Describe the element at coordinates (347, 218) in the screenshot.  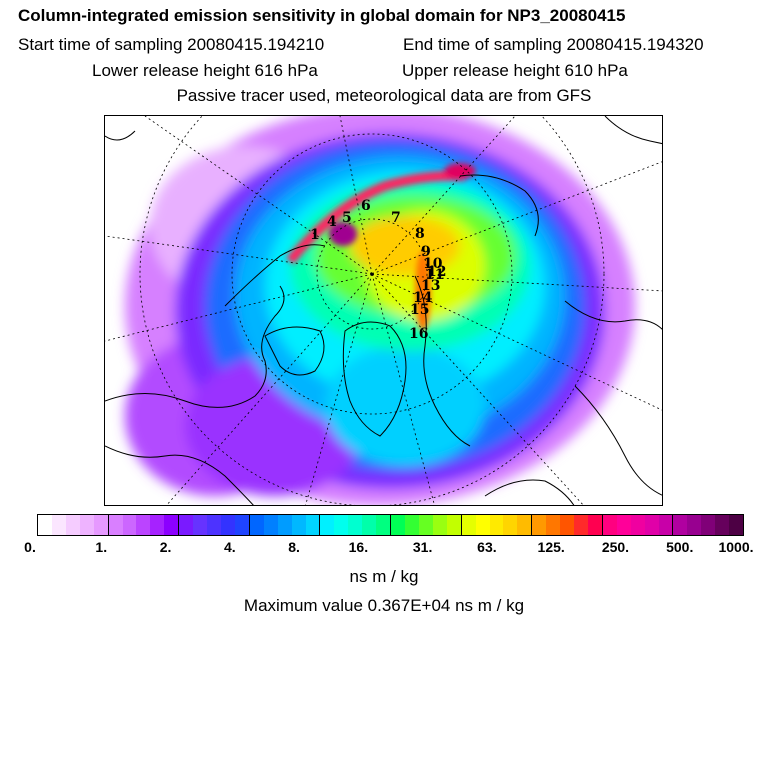
I see `point-label: 5` at that location.